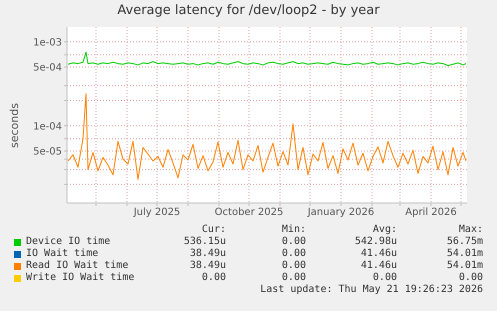 Image resolution: width=497 pixels, height=311 pixels. Describe the element at coordinates (14, 125) in the screenshot. I see `y-axis-title: seconds` at that location.